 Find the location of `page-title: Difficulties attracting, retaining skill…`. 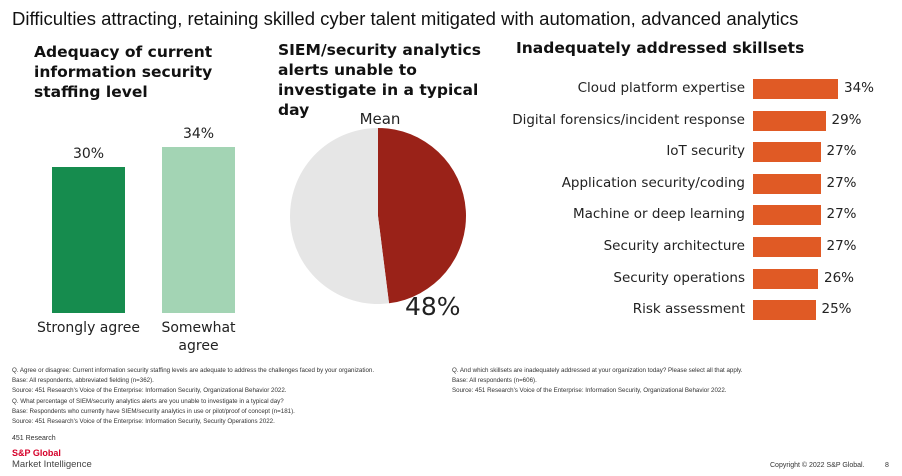

page-title: Difficulties attracting, retaining skill… is located at coordinates (405, 18).